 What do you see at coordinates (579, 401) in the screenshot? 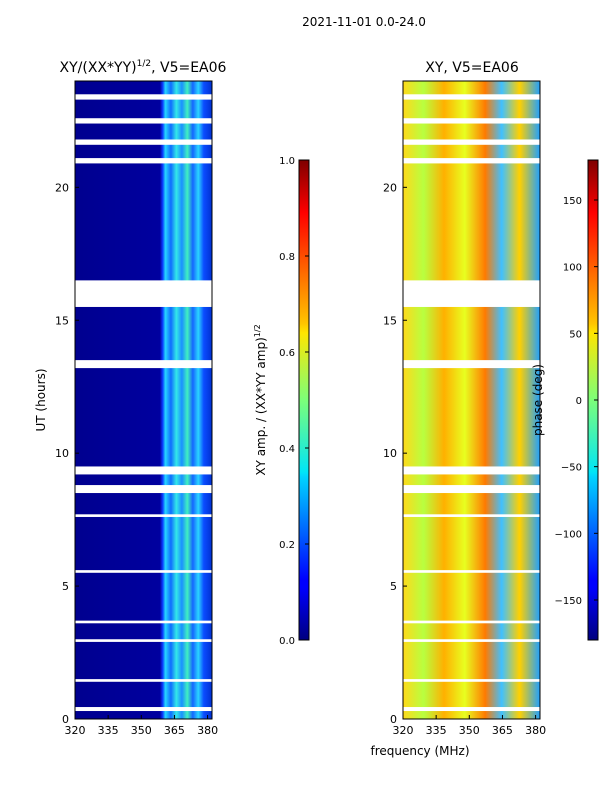
I see `colorbar-tick-label: 0` at bounding box center [579, 401].